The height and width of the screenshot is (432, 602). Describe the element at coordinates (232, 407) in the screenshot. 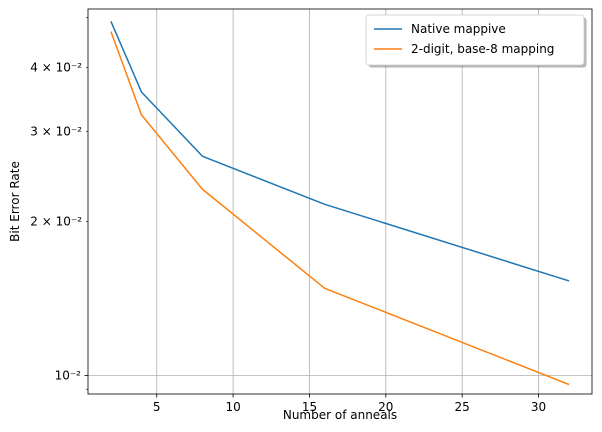

I see `x-tick-label: 10` at that location.